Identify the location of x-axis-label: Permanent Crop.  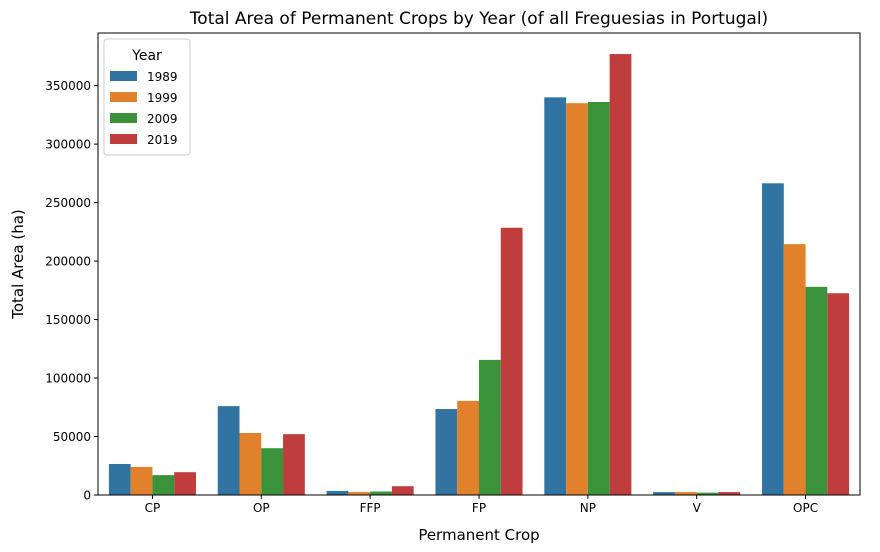
(478, 535).